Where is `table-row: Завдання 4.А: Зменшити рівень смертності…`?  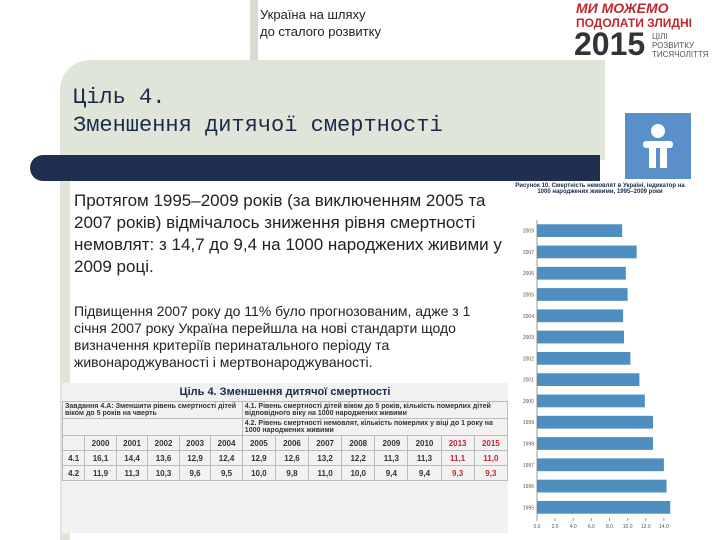
table-row: Завдання 4.А: Зменшити рівень смертності… is located at coordinates (285, 410).